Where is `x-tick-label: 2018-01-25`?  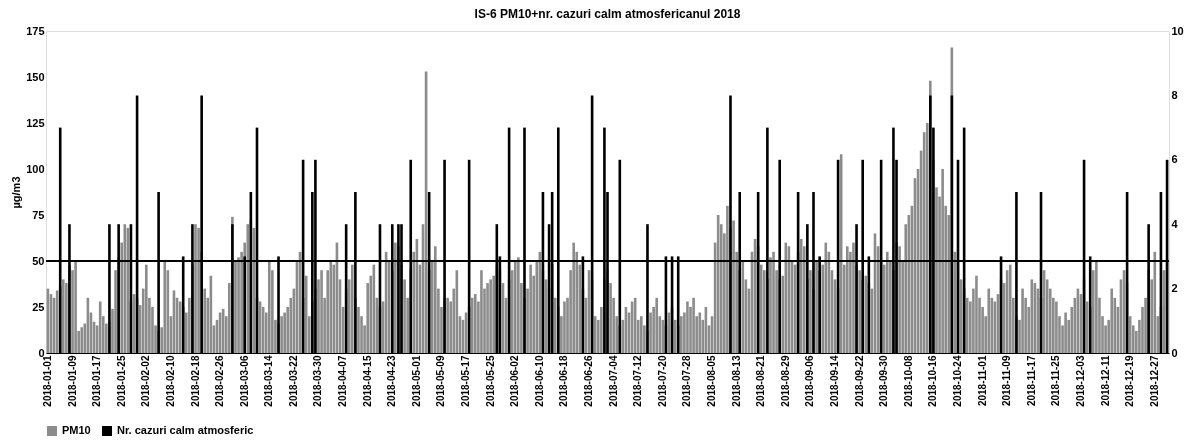
x-tick-label: 2018-01-25 is located at coordinates (121, 381).